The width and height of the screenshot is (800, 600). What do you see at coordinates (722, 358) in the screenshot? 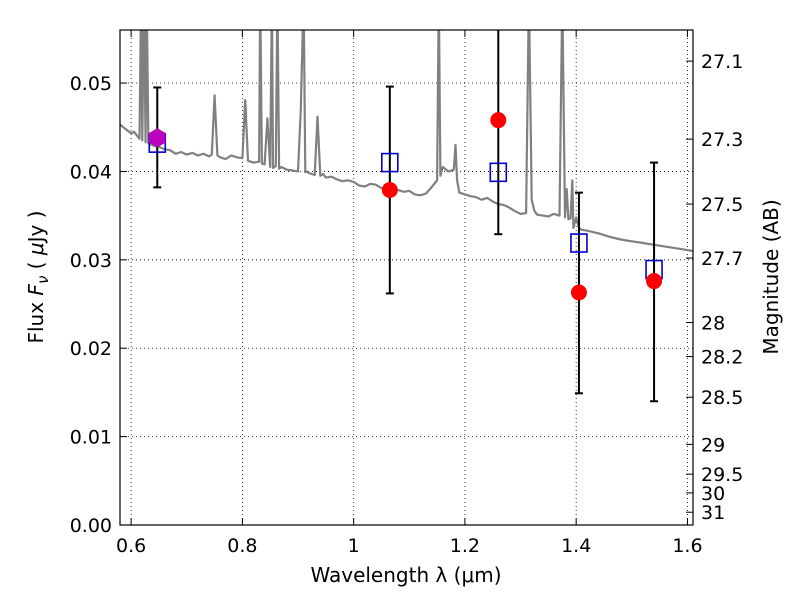
I see `right-tick-label: 28.2` at bounding box center [722, 358].